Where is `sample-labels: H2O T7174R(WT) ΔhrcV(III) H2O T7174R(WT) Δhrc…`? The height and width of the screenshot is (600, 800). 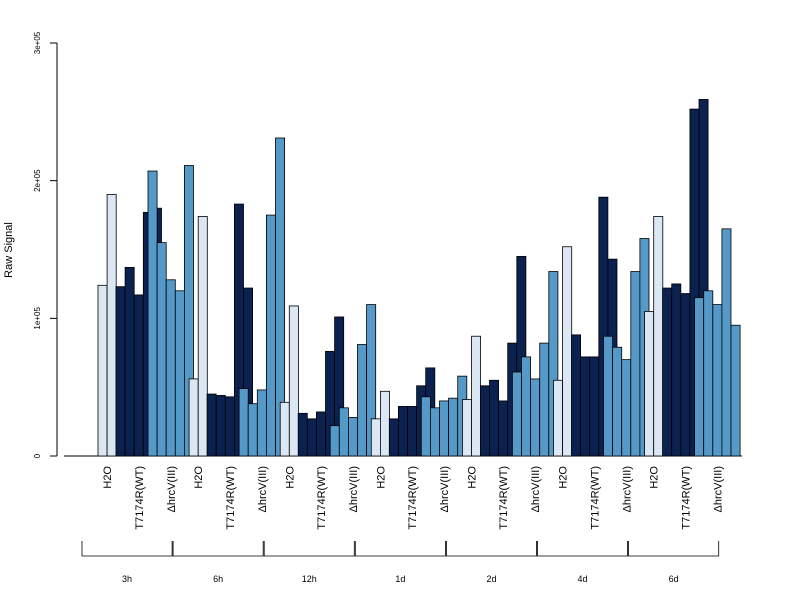 sample-labels: H2O T7174R(WT) ΔhrcV(III) H2O T7174R(WT) Δhrc… is located at coordinates (413, 498).